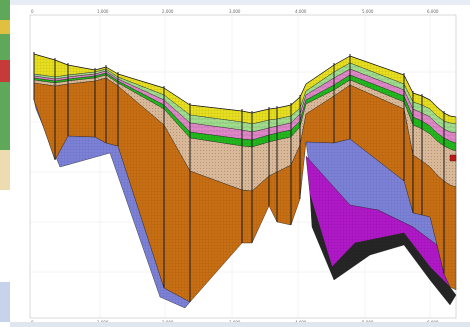 This screenshot has width=470, height=327. I want to click on right-magenta-lens-hatch, so click(378, 221).